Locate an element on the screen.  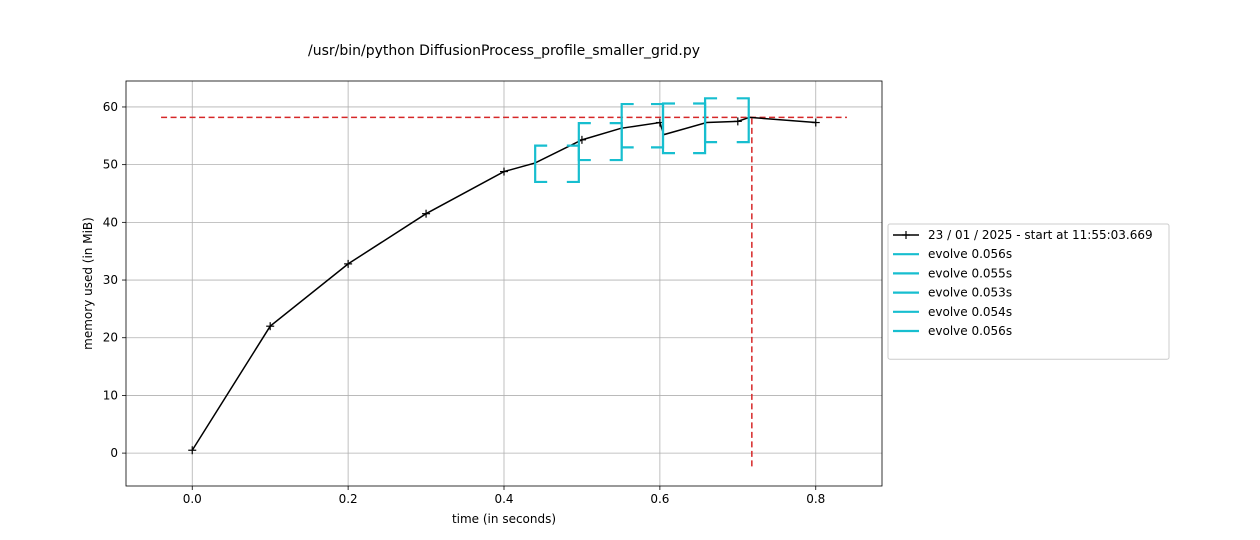
y-tick-label: 30 is located at coordinates (110, 280).